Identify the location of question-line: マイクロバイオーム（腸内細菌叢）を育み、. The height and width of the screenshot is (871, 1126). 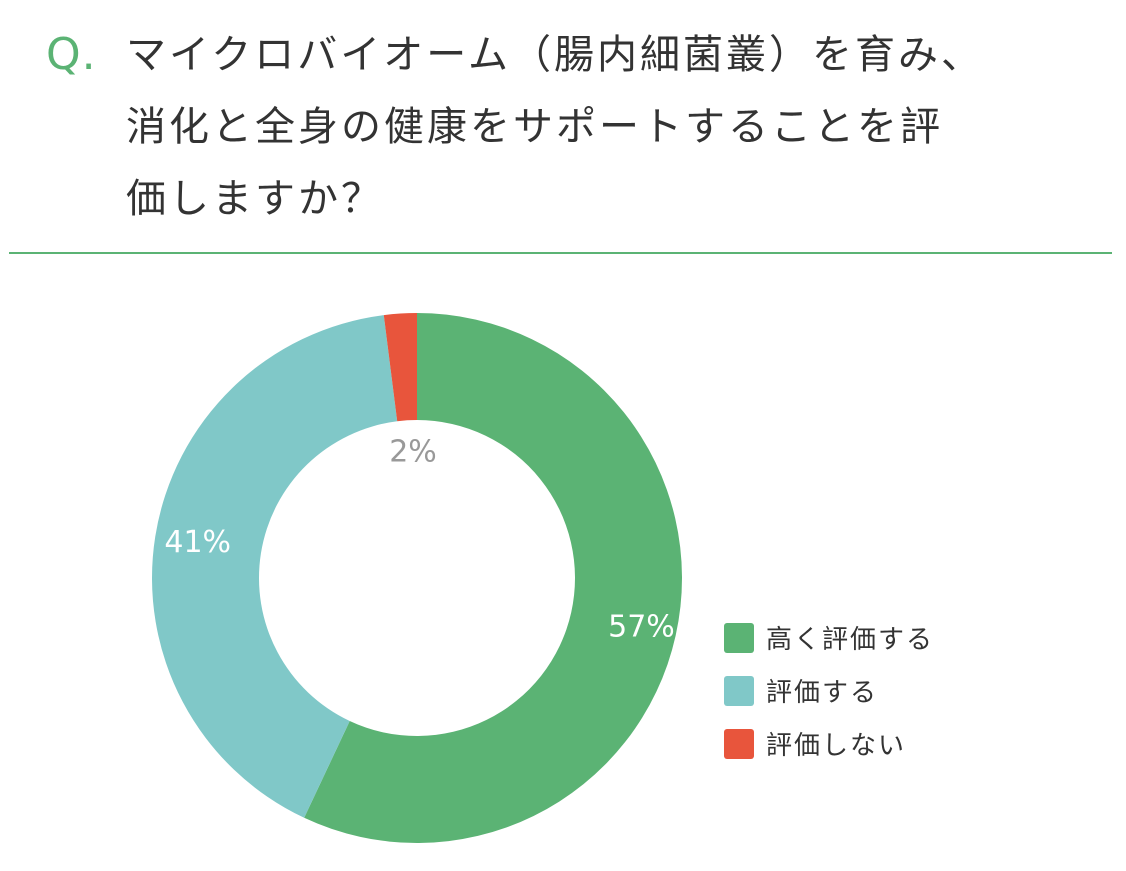
(555, 55).